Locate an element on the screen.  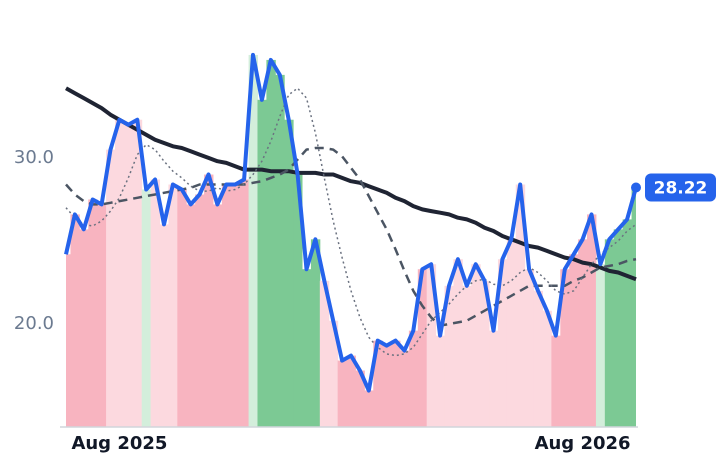
price-label: 28.22 is located at coordinates (681, 188).